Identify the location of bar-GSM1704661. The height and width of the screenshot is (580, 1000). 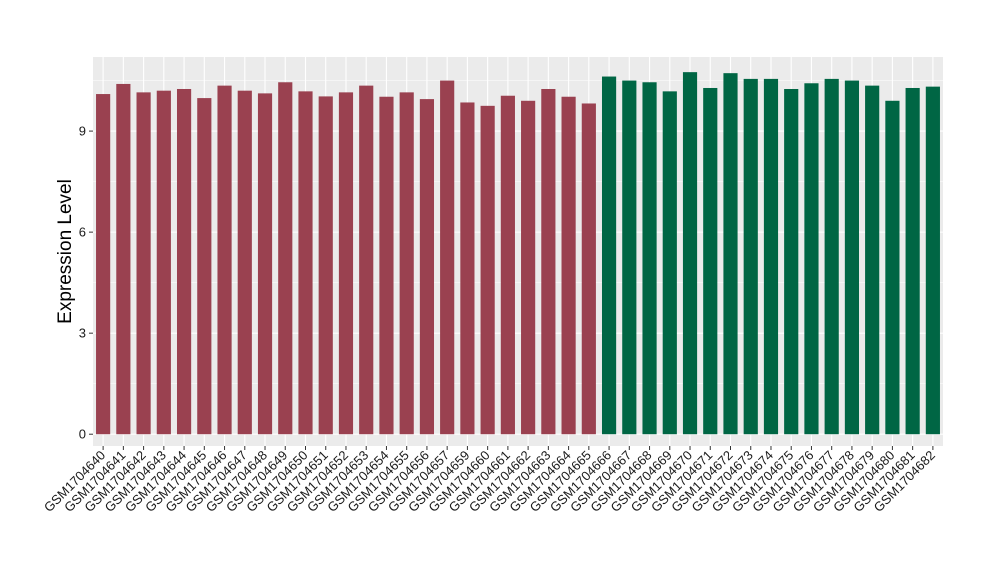
(507, 265).